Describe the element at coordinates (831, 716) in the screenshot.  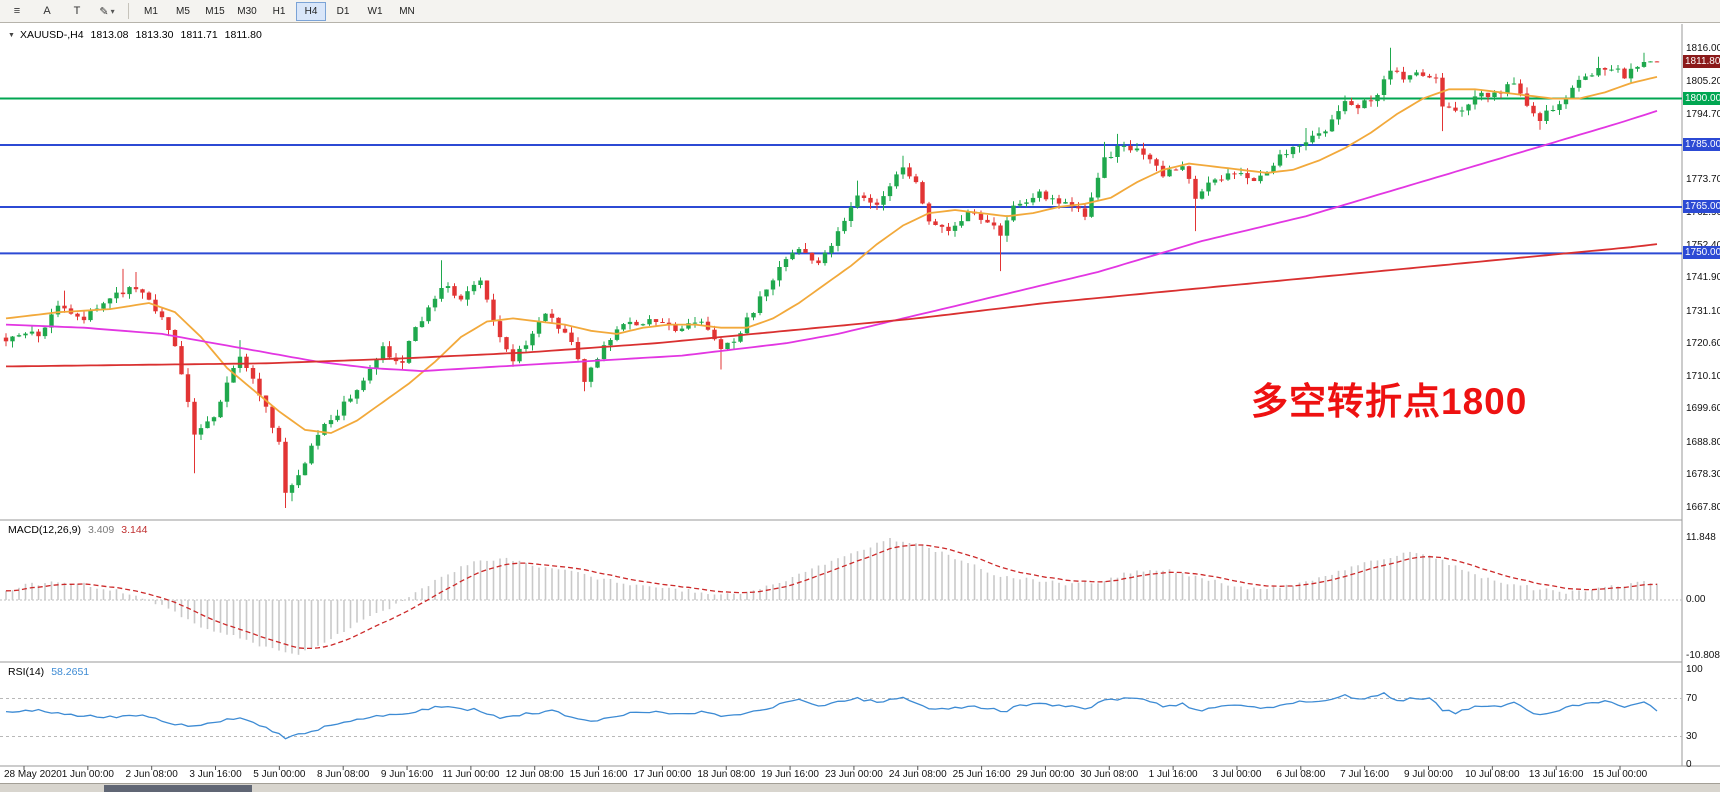
I see `rsi-line` at that location.